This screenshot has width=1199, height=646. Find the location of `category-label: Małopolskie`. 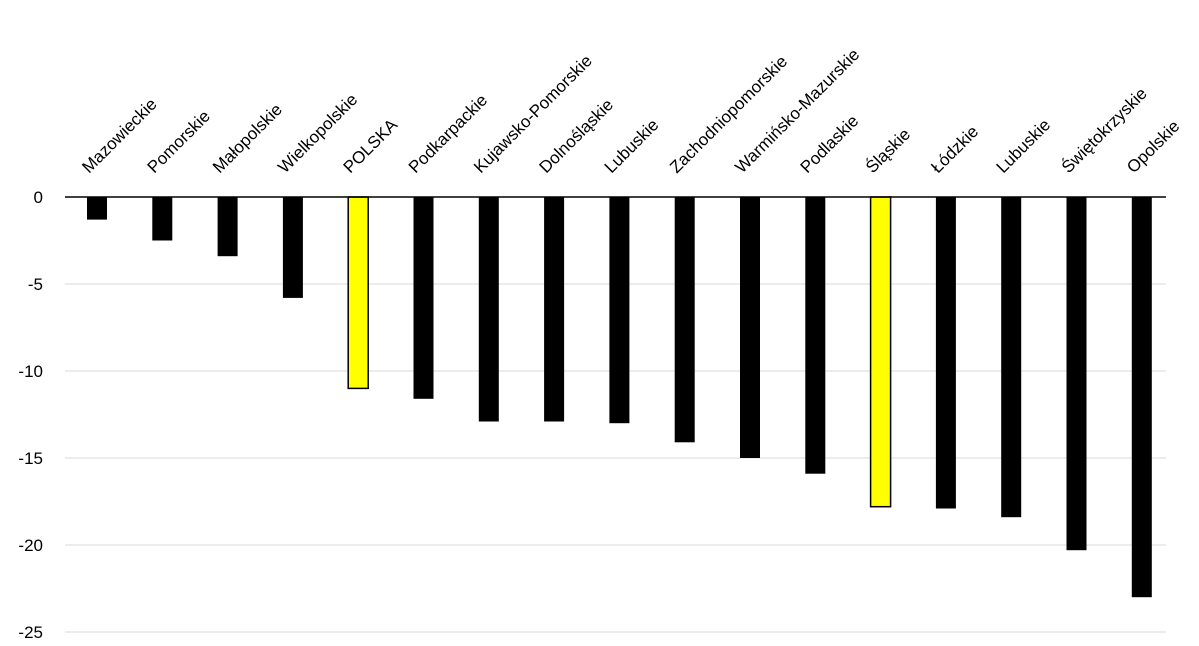

category-label: Małopolskie is located at coordinates (247, 138).